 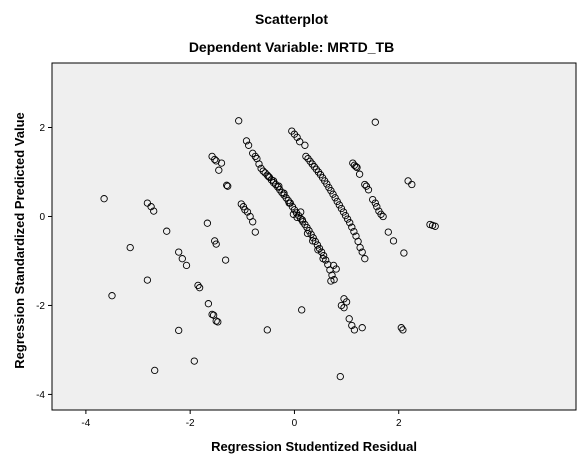 I want to click on x-tick-label: -2, so click(x=190, y=423).